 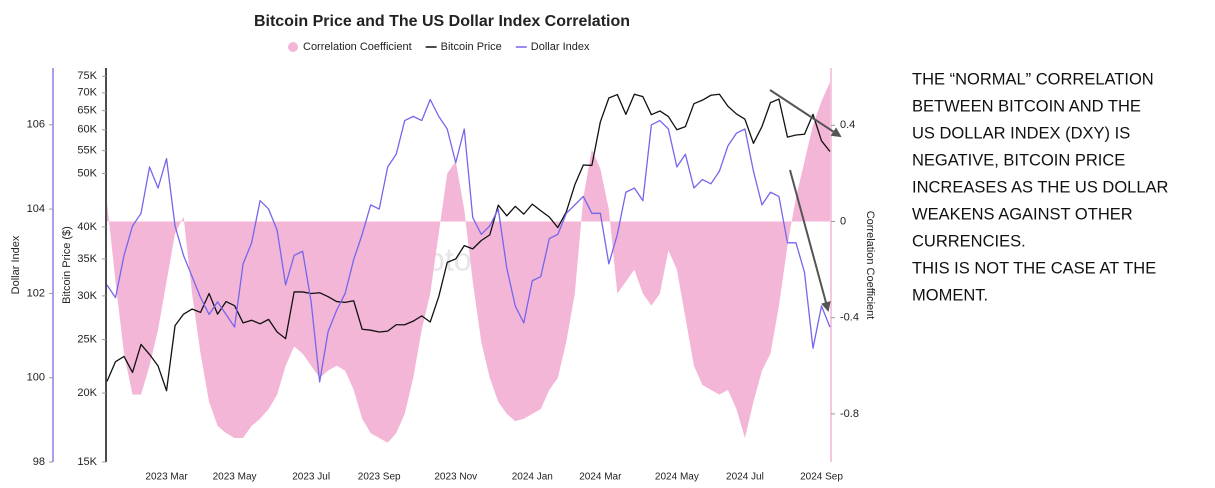 What do you see at coordinates (471, 47) in the screenshot?
I see `legend-label: Bitcoin Price` at bounding box center [471, 47].